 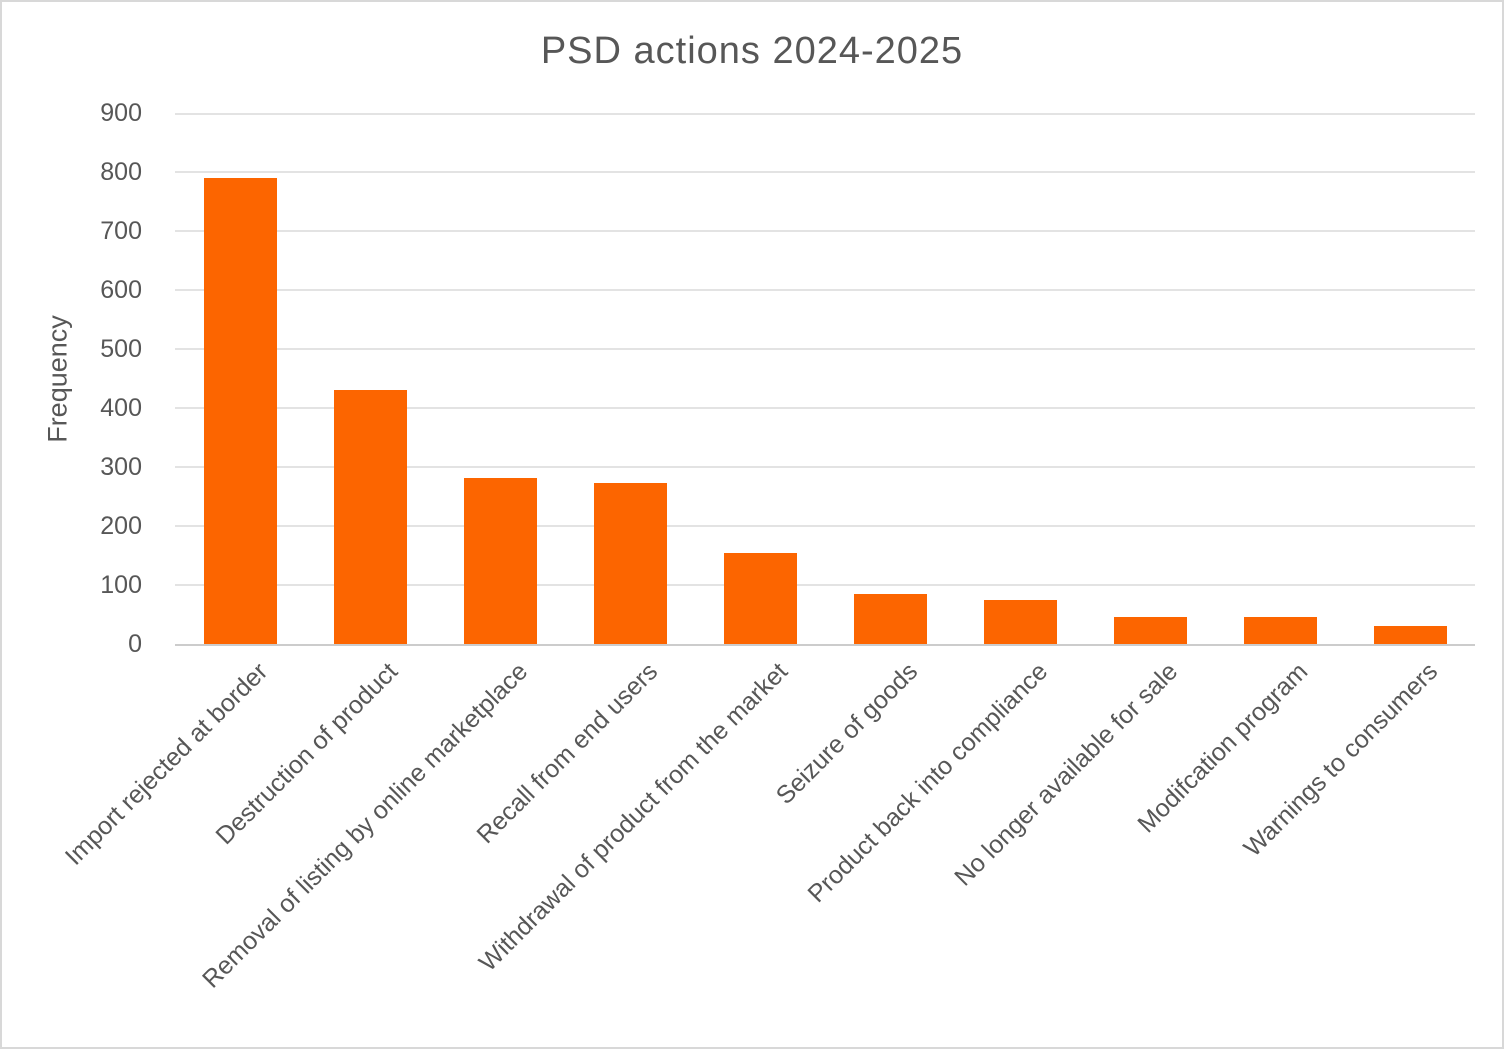 I want to click on y-tick-label-600: 600, so click(x=121, y=290).